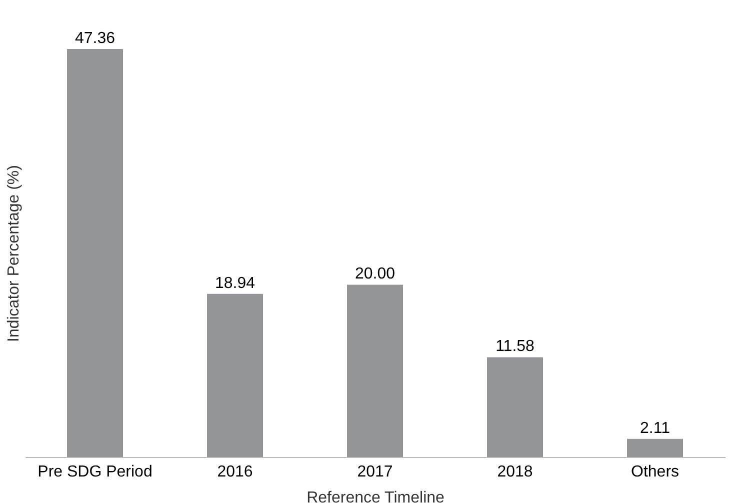 The image size is (750, 503). What do you see at coordinates (655, 428) in the screenshot?
I see `data-label: 2.11` at bounding box center [655, 428].